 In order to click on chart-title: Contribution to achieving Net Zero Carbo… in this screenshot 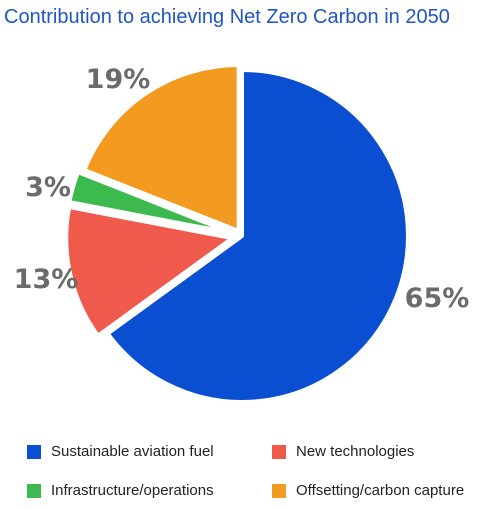, I will do `click(227, 17)`.